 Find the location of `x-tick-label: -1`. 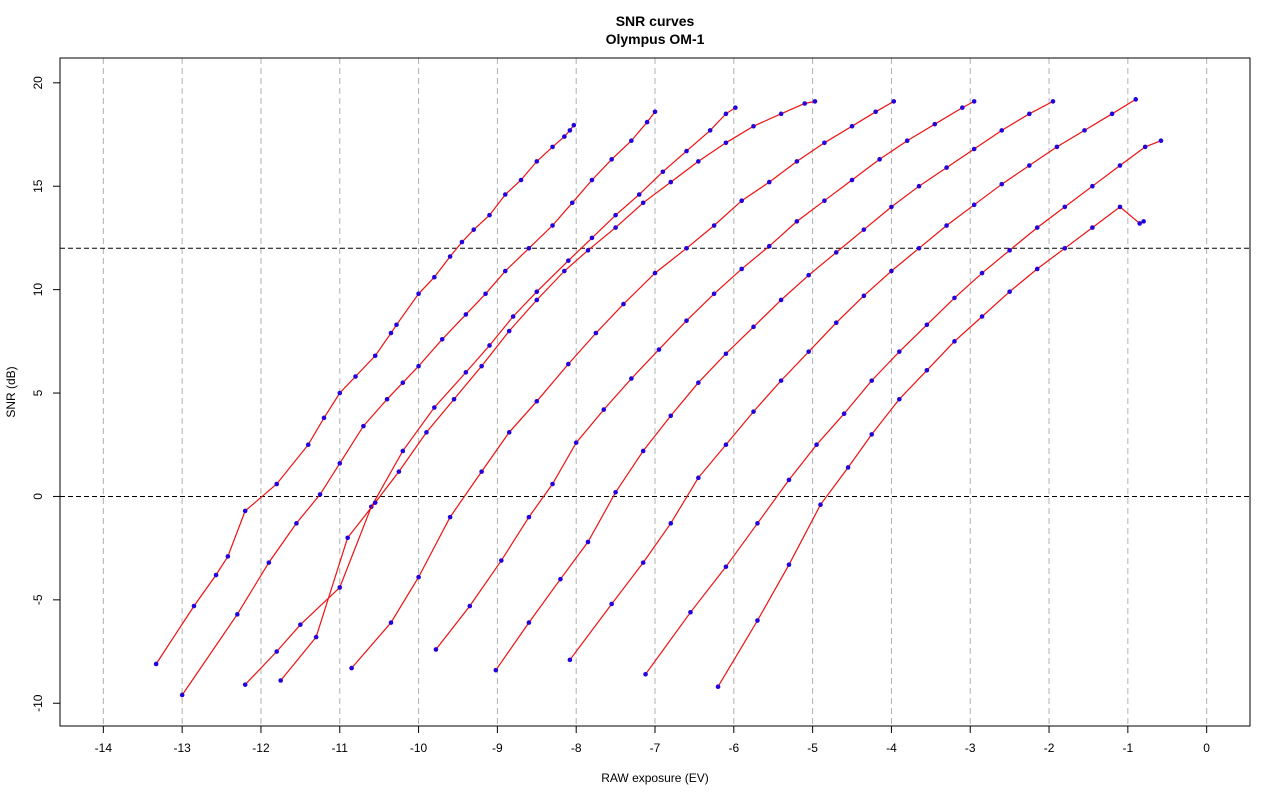

x-tick-label: -1 is located at coordinates (1128, 748).